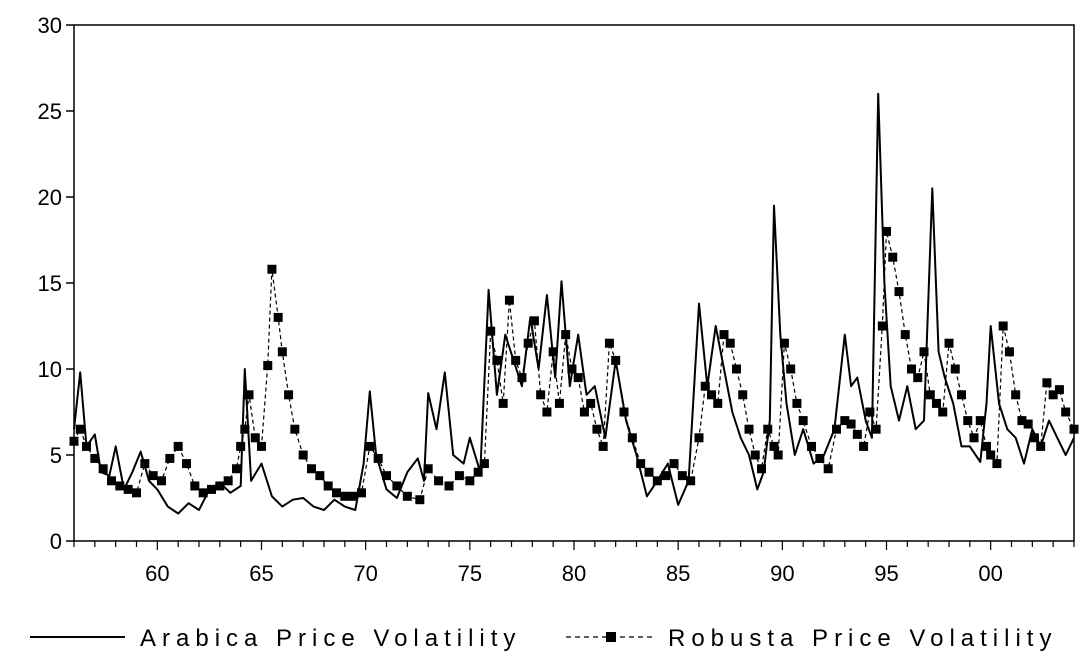  Describe the element at coordinates (365, 573) in the screenshot. I see `x-tick-label: 70` at that location.